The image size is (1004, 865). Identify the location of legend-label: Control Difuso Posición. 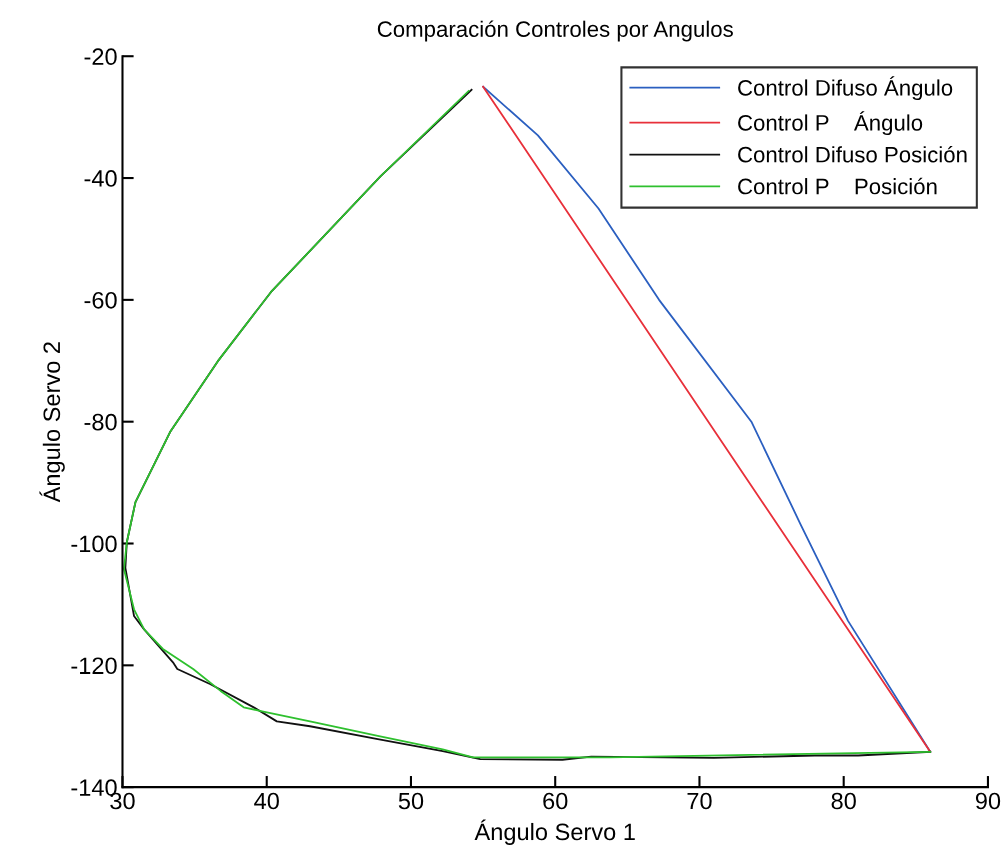
(852, 154).